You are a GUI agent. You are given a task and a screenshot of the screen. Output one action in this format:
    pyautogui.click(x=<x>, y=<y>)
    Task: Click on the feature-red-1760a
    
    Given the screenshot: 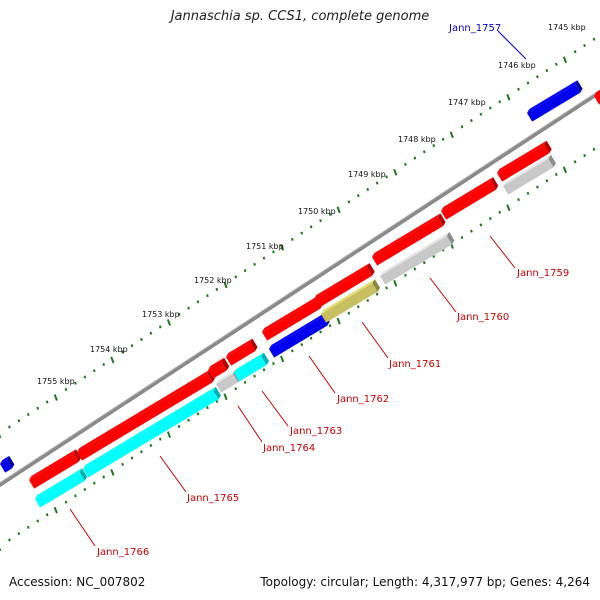 What is the action you would take?
    pyautogui.click(x=409, y=239)
    